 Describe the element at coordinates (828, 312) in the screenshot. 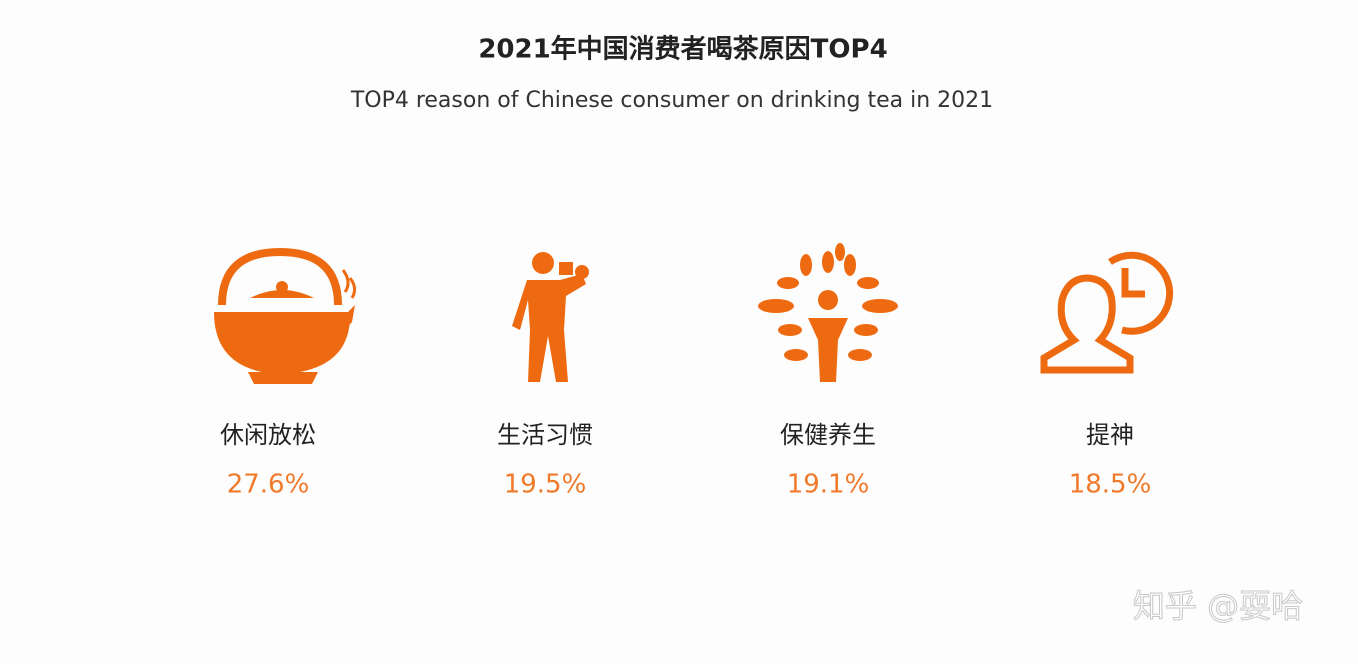

I see `tree-icon` at that location.